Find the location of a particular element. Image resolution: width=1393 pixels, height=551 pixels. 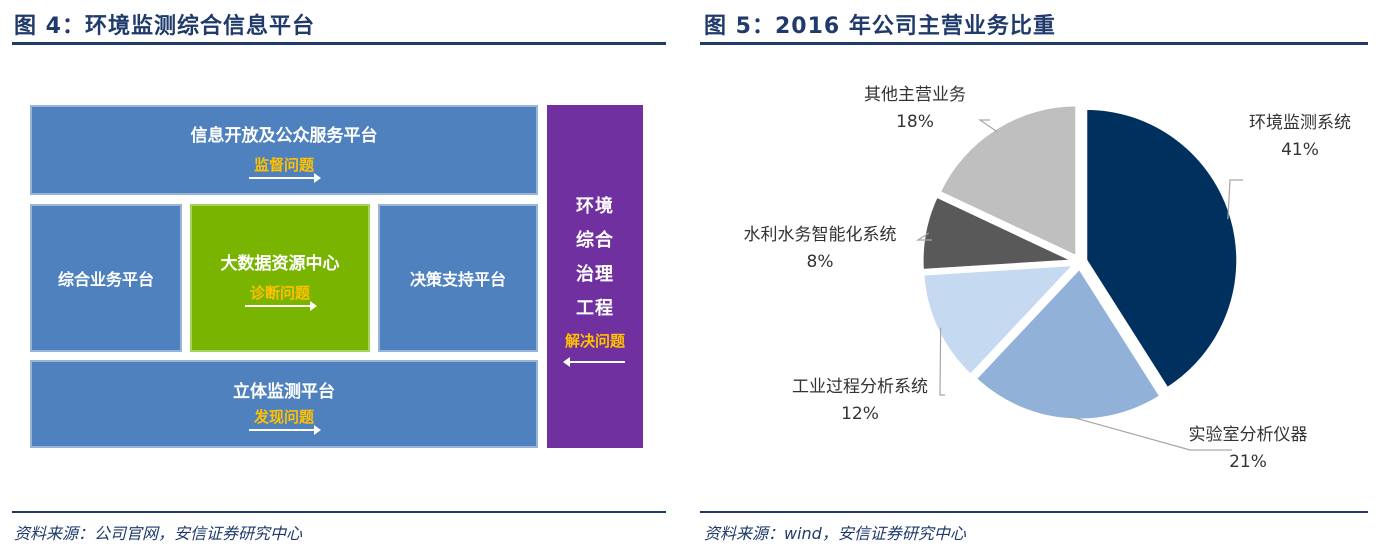

slice-name-label-3: 工业过程分析系统 is located at coordinates (860, 387).